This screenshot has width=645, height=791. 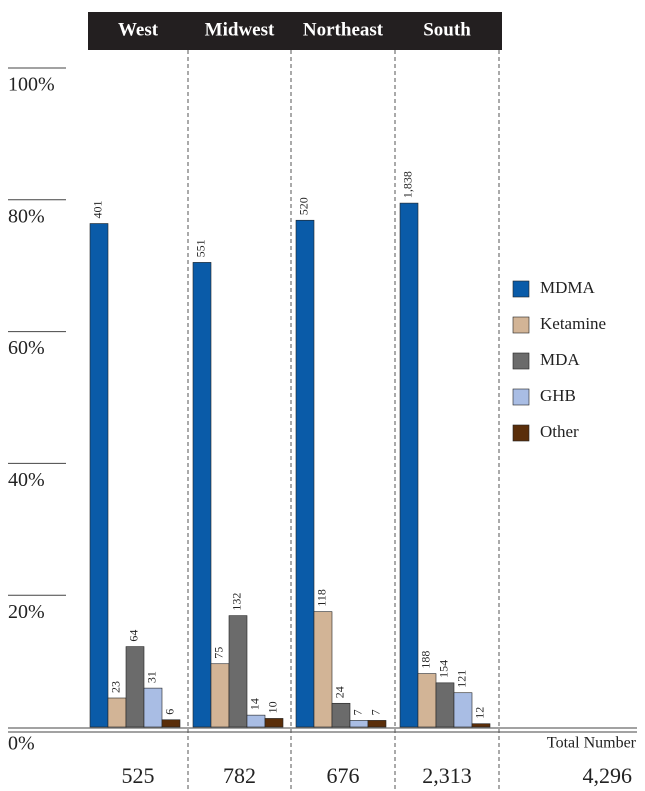 I want to click on legend-label: Other, so click(x=559, y=431).